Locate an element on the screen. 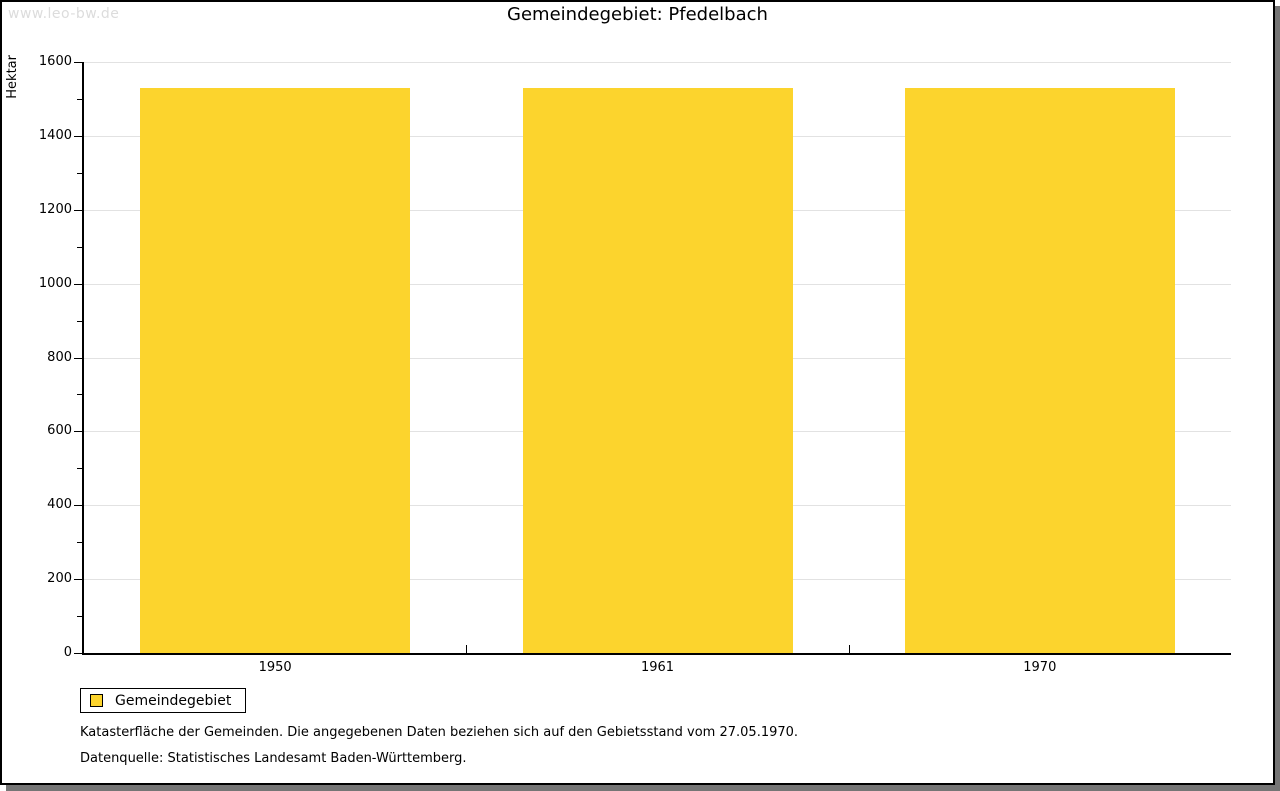 Image resolution: width=1280 pixels, height=791 pixels. x-axis-label-1961: 1961 is located at coordinates (657, 667).